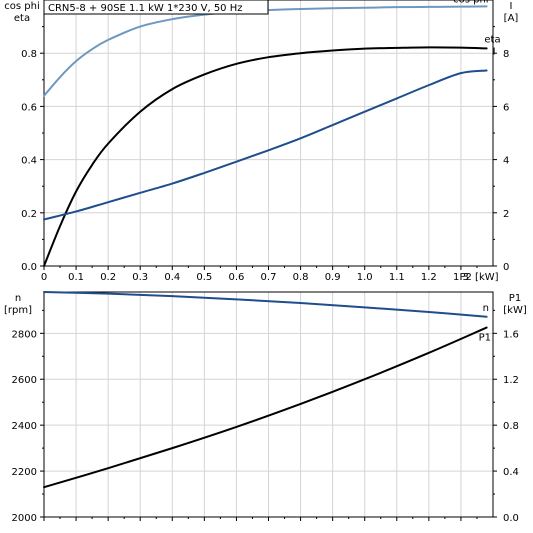 This screenshot has height=533, width=533. What do you see at coordinates (333, 277) in the screenshot?
I see `x-tick-label: 0.9` at bounding box center [333, 277].